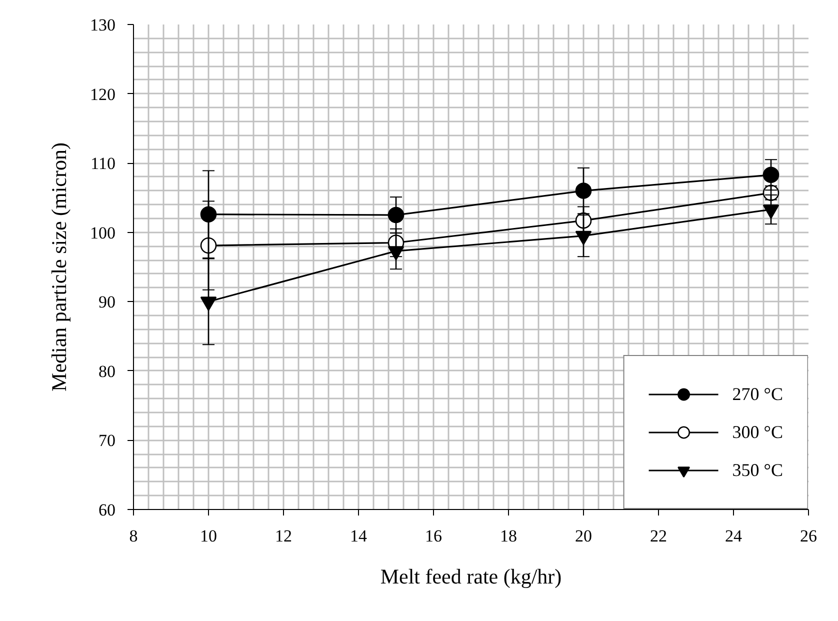  I want to click on y-axis-title: Median particle size (micron), so click(59, 267).